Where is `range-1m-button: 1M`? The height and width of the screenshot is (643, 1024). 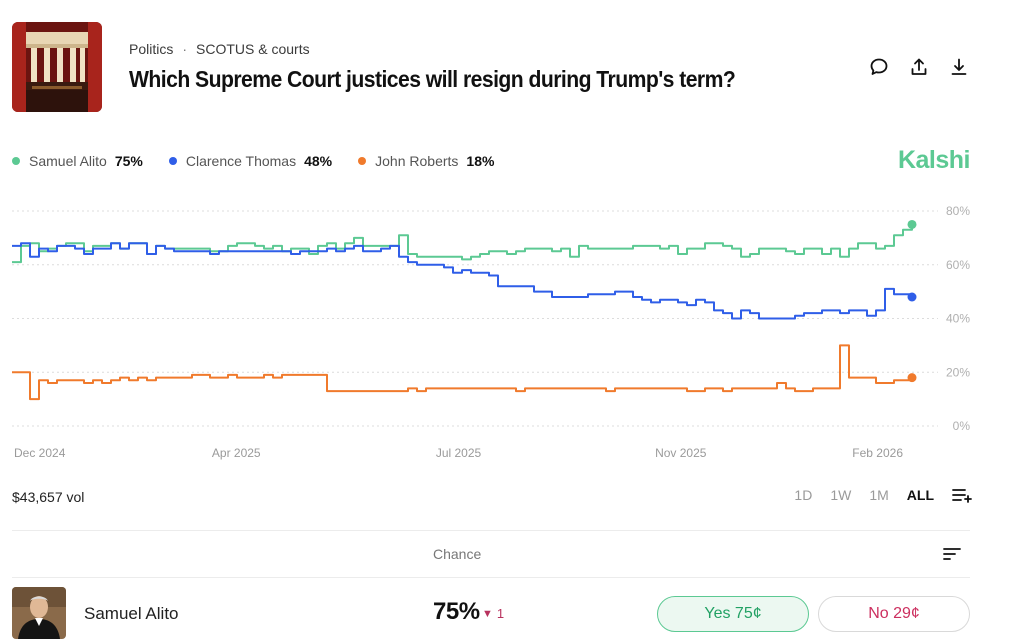 range-1m-button: 1M is located at coordinates (879, 495).